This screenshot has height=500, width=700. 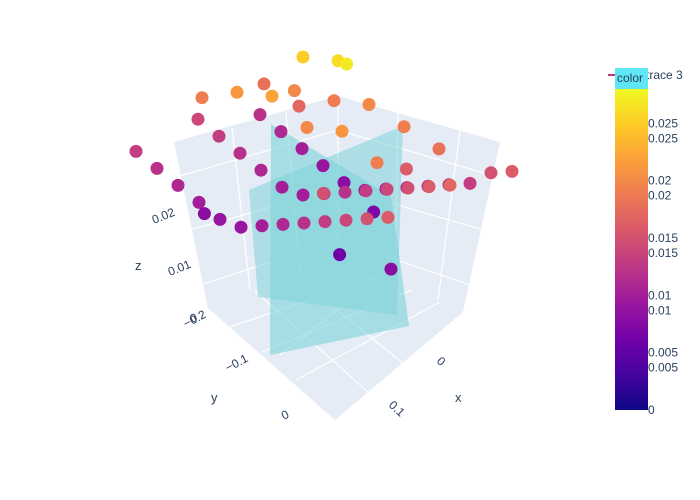 I want to click on colorbar-title-bg, so click(x=631, y=78).